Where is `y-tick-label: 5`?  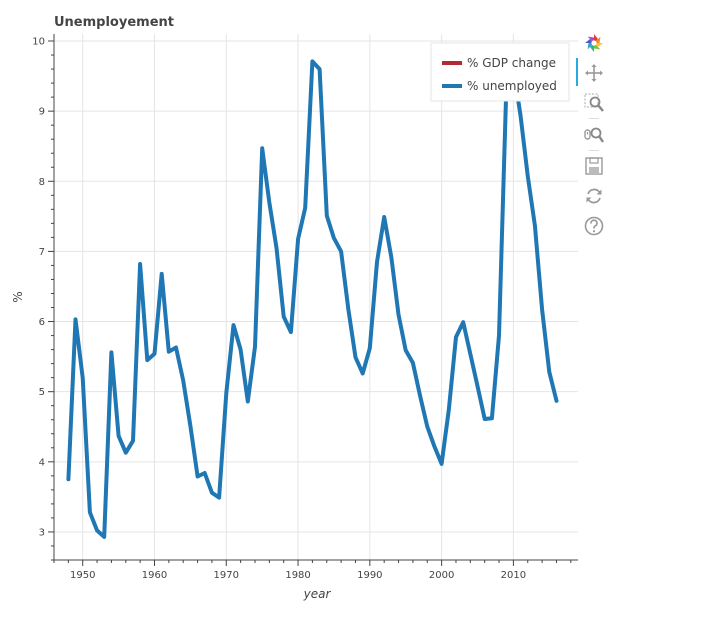
y-tick-label: 5 is located at coordinates (42, 392).